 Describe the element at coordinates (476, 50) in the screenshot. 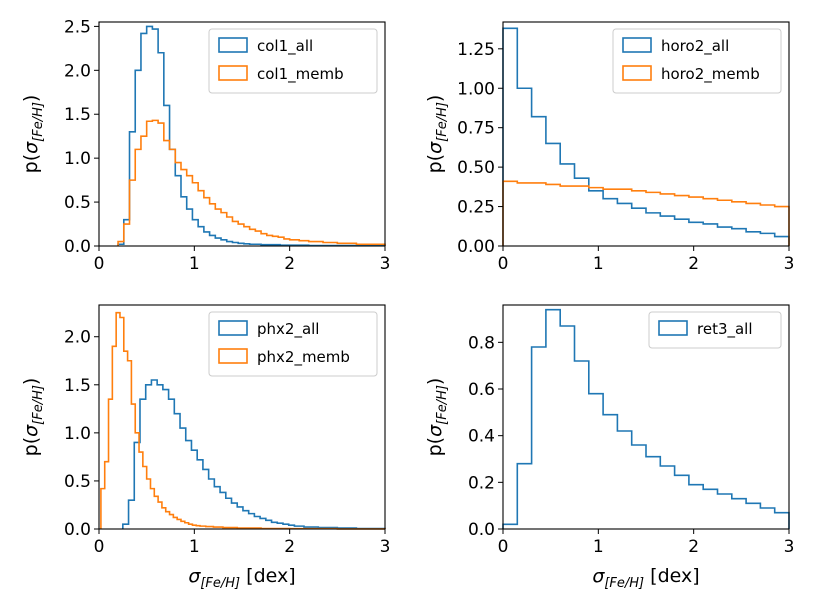

I see `y-tick-label: 1.25` at that location.